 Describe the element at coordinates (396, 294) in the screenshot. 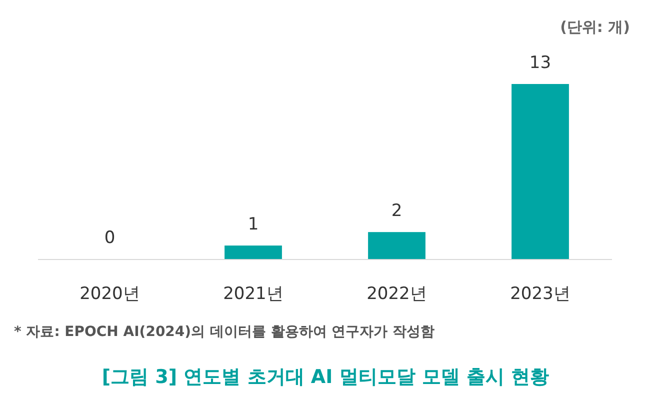

I see `x-tick-label: 2022년` at that location.